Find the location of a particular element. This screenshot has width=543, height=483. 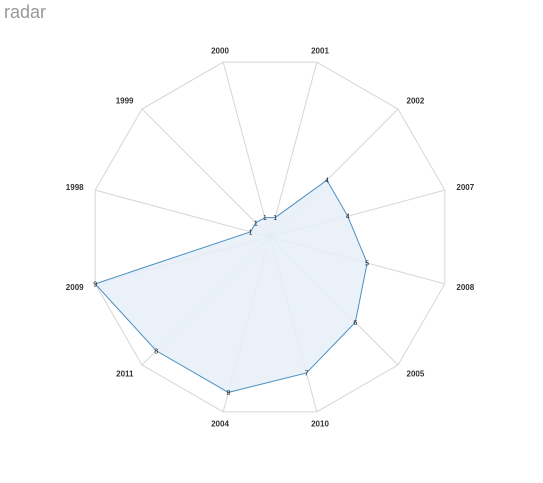

axis-label-2002: 2002 is located at coordinates (416, 101).